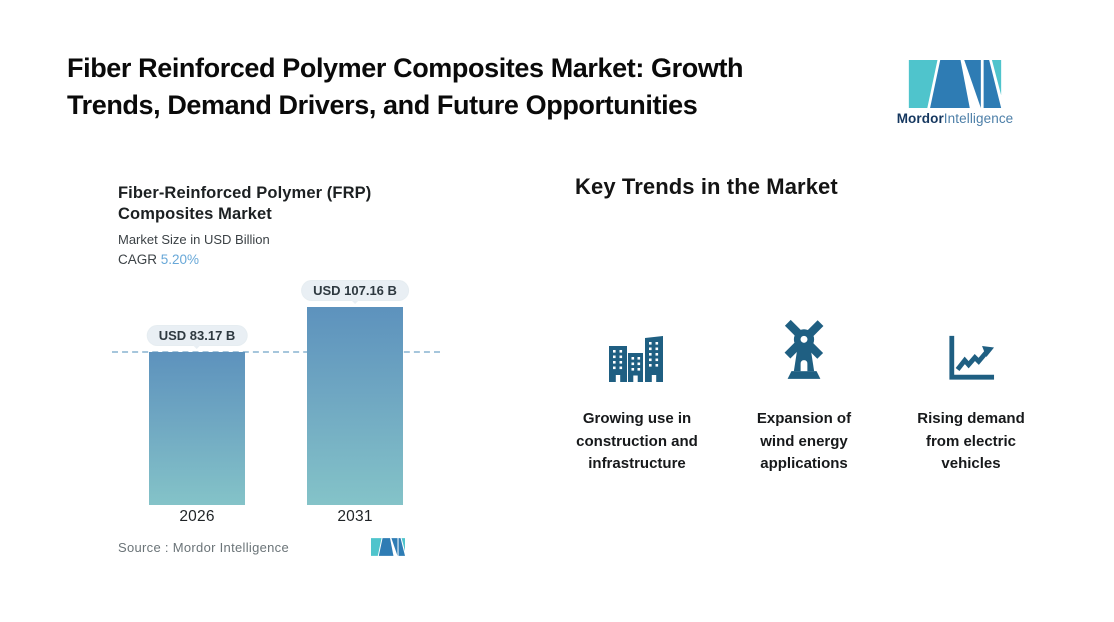  What do you see at coordinates (804, 346) in the screenshot?
I see `windmill-icon` at bounding box center [804, 346].